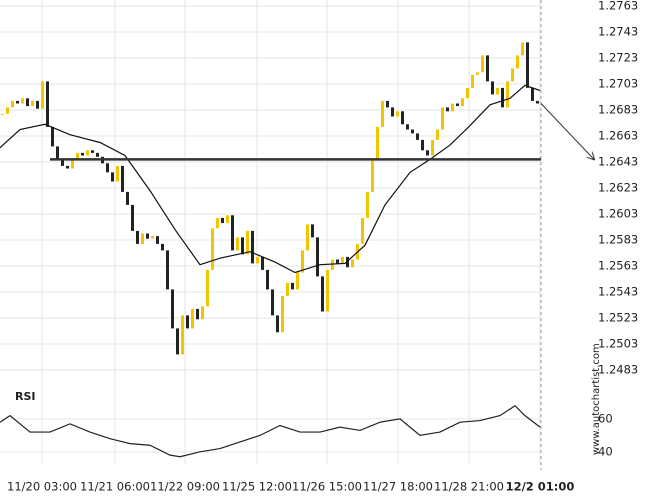  I want to click on y-tick-label: 1.2603, so click(618, 214).